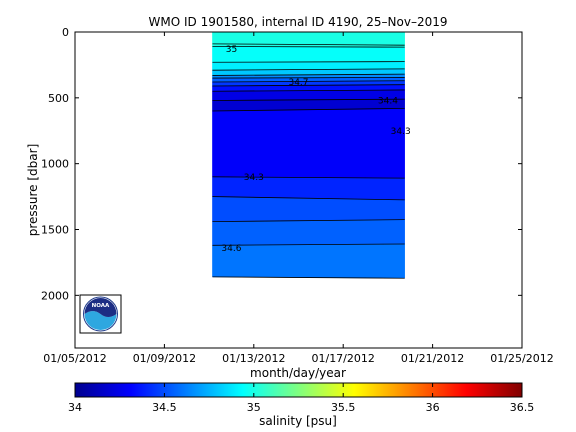 Image resolution: width=576 pixels, height=432 pixels. I want to click on colorbar-tick-label: 34.5, so click(164, 407).